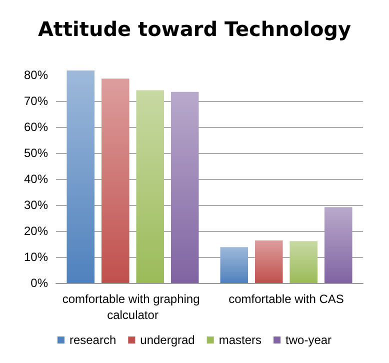 Image resolution: width=389 pixels, height=363 pixels. What do you see at coordinates (36, 101) in the screenshot?
I see `y-tick-label: 70%` at bounding box center [36, 101].